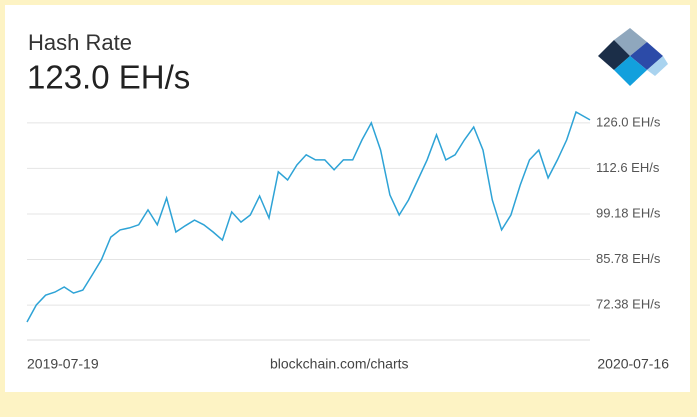 Image resolution: width=697 pixels, height=417 pixels. Describe the element at coordinates (339, 364) in the screenshot. I see `source: blockchain.com/charts` at that location.